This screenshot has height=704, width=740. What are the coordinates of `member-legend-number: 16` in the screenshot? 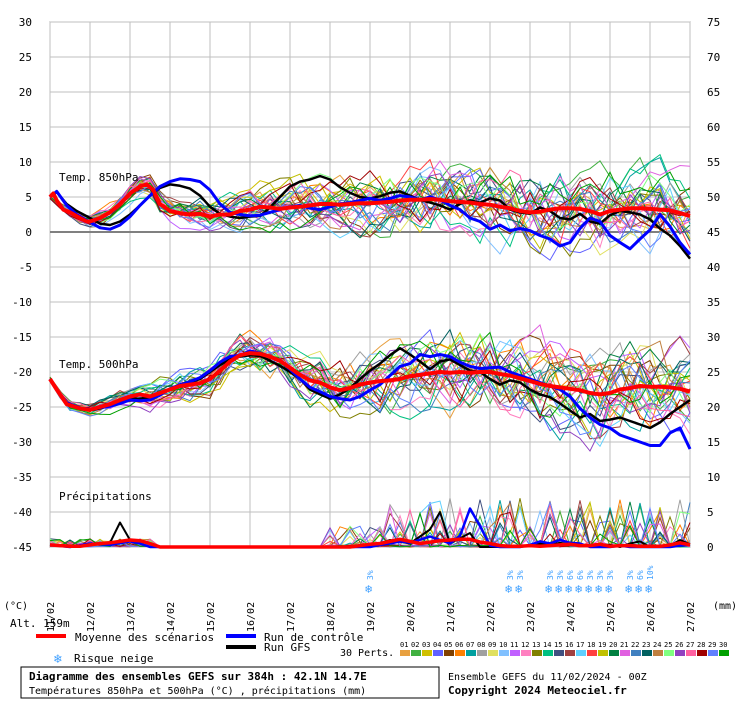 It's located at (569, 645).